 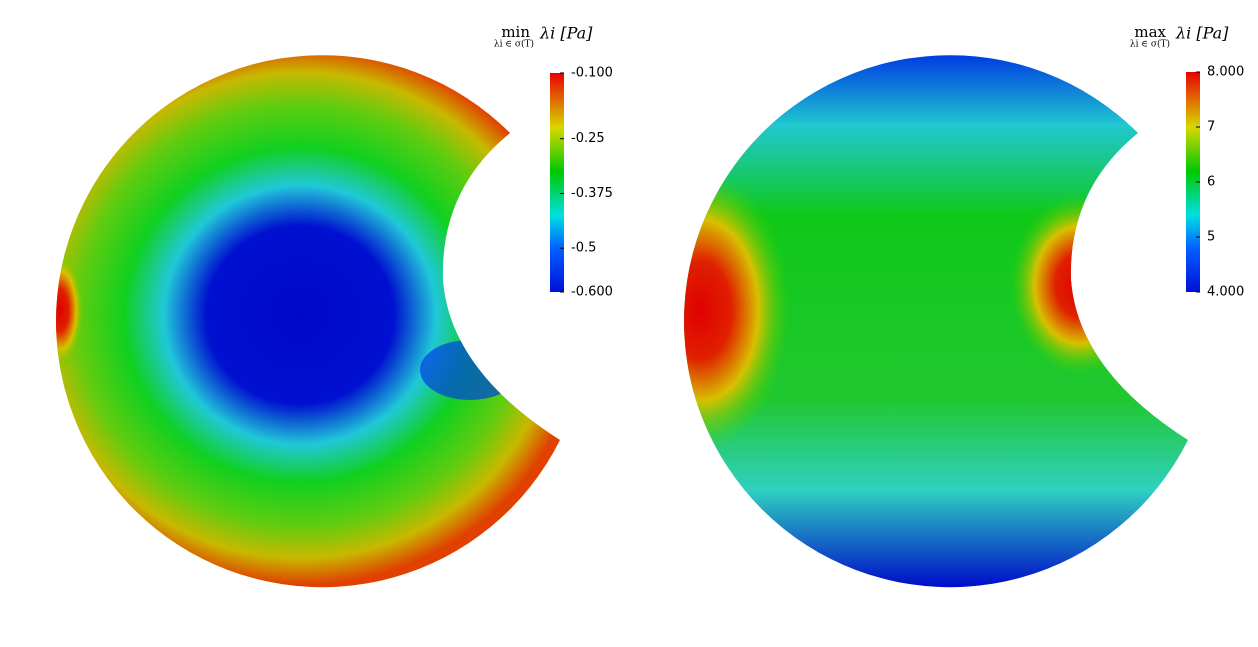 What do you see at coordinates (1225, 72) in the screenshot?
I see `colorbar-tick-label: 8.000` at bounding box center [1225, 72].